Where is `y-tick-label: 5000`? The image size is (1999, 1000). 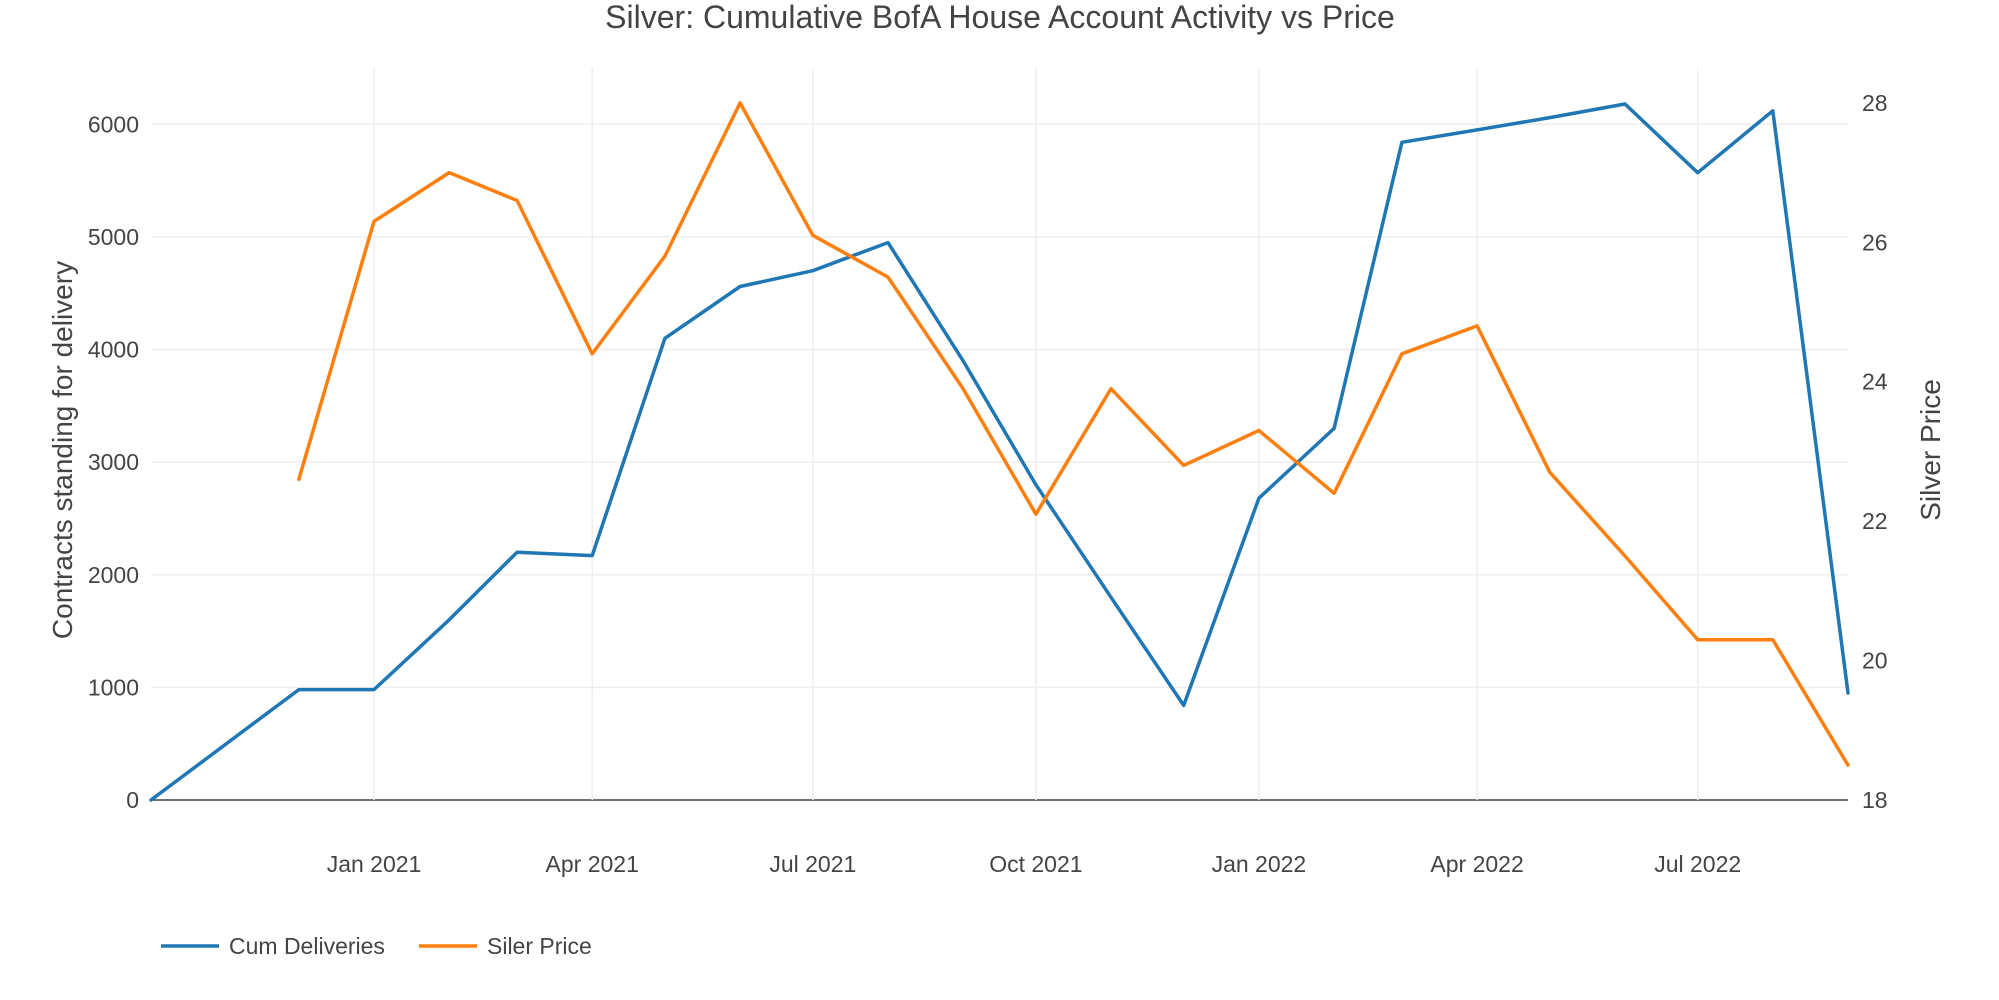 y-tick-label: 5000 is located at coordinates (113, 237).